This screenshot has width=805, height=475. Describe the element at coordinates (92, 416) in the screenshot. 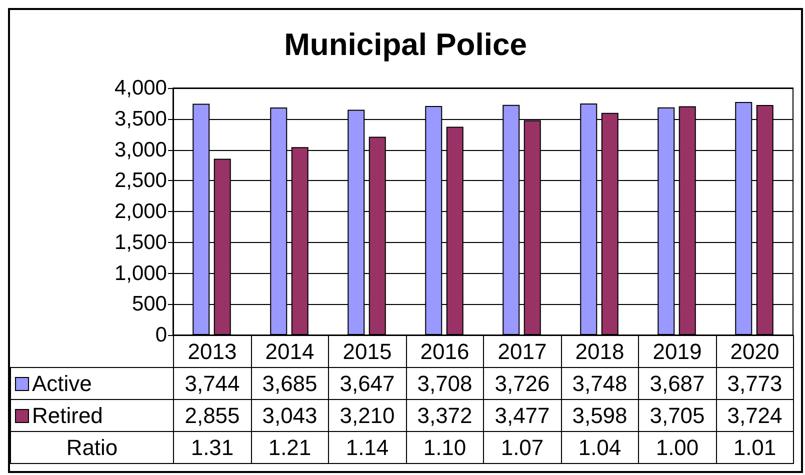

I see `legend-label: Retired` at that location.